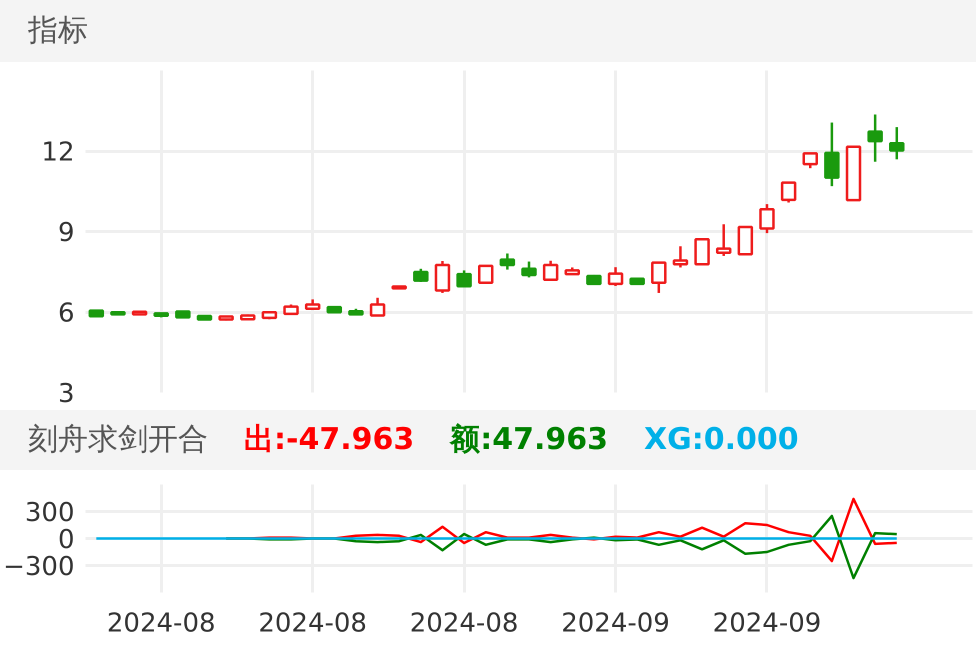 The image size is (976, 649). I want to click on y-tick-label: 6, so click(66, 313).